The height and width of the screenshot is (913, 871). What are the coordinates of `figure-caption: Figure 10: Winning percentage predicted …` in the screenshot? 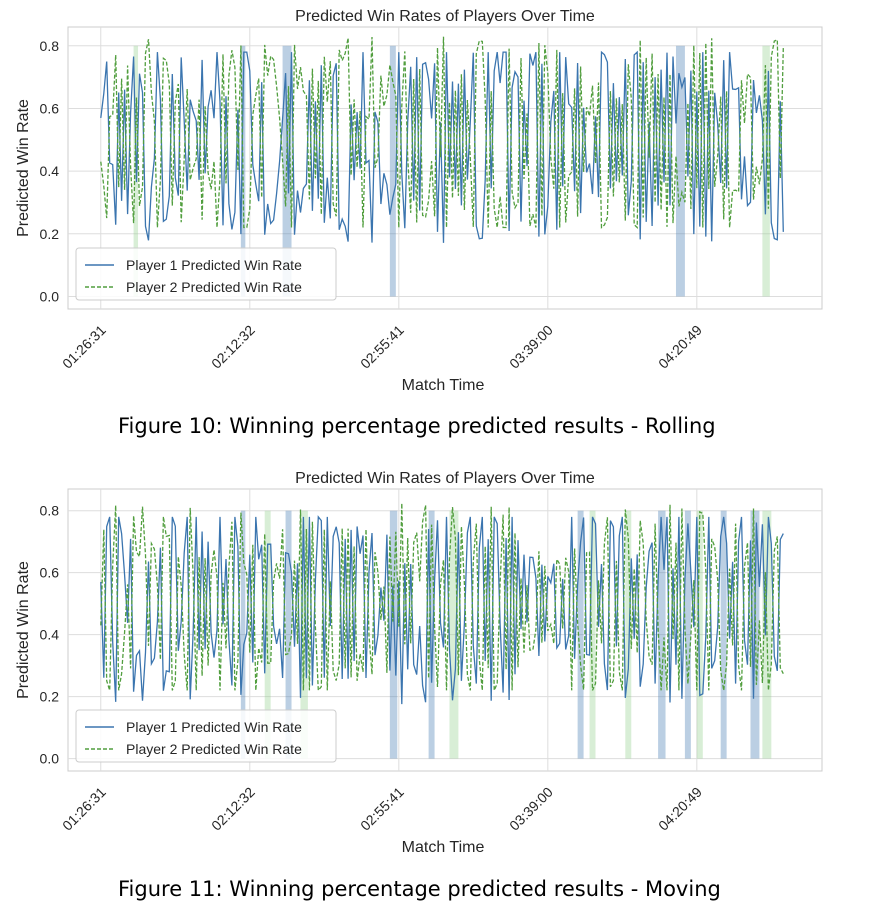 It's located at (417, 426).